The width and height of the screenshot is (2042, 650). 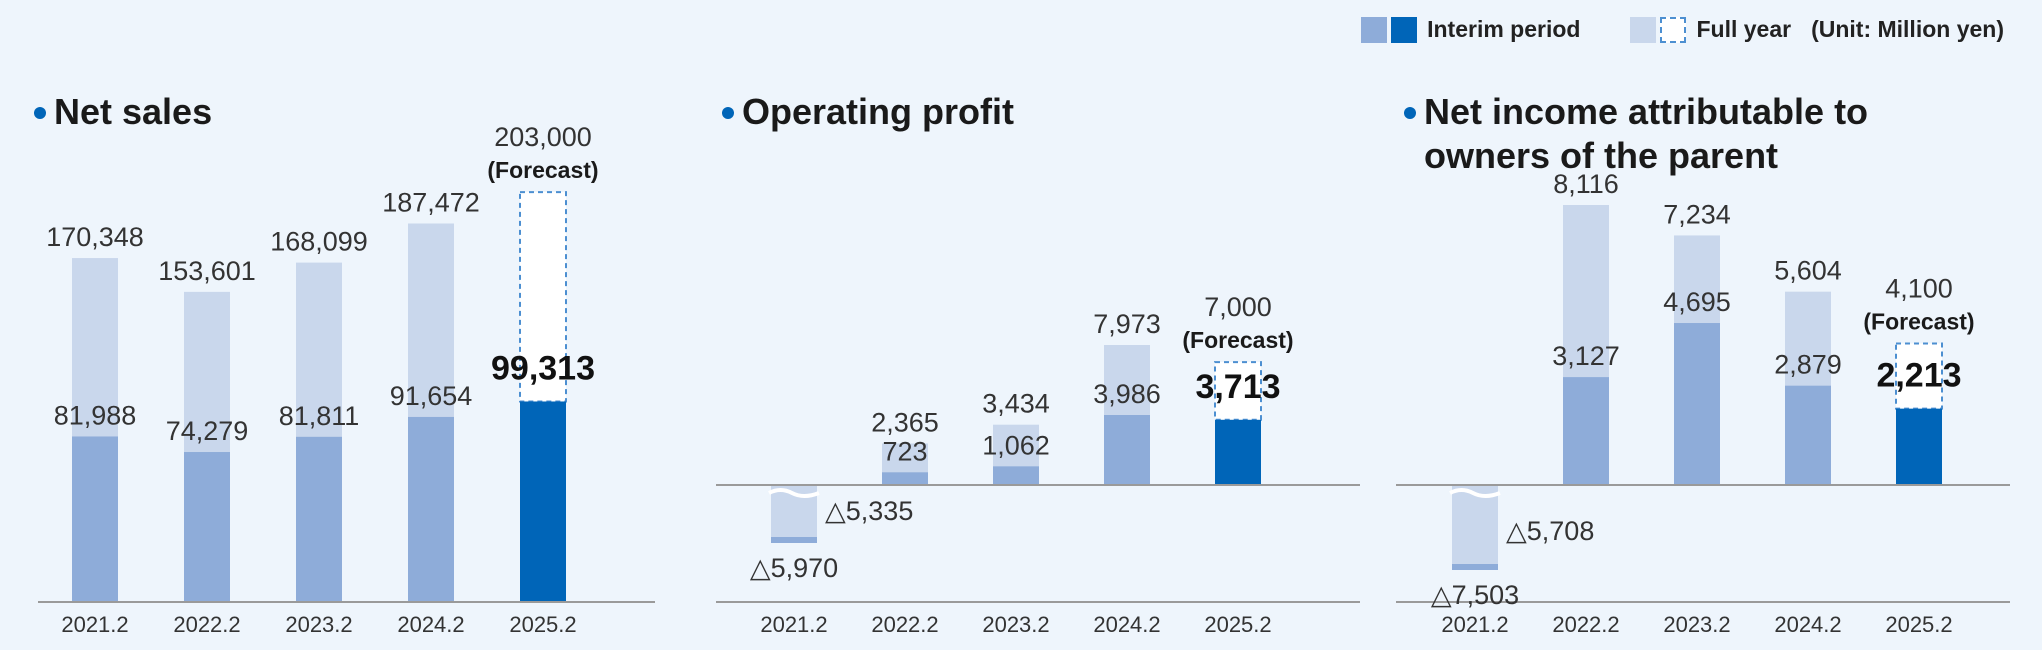 I want to click on interim-value-label: 723, so click(x=904, y=451).